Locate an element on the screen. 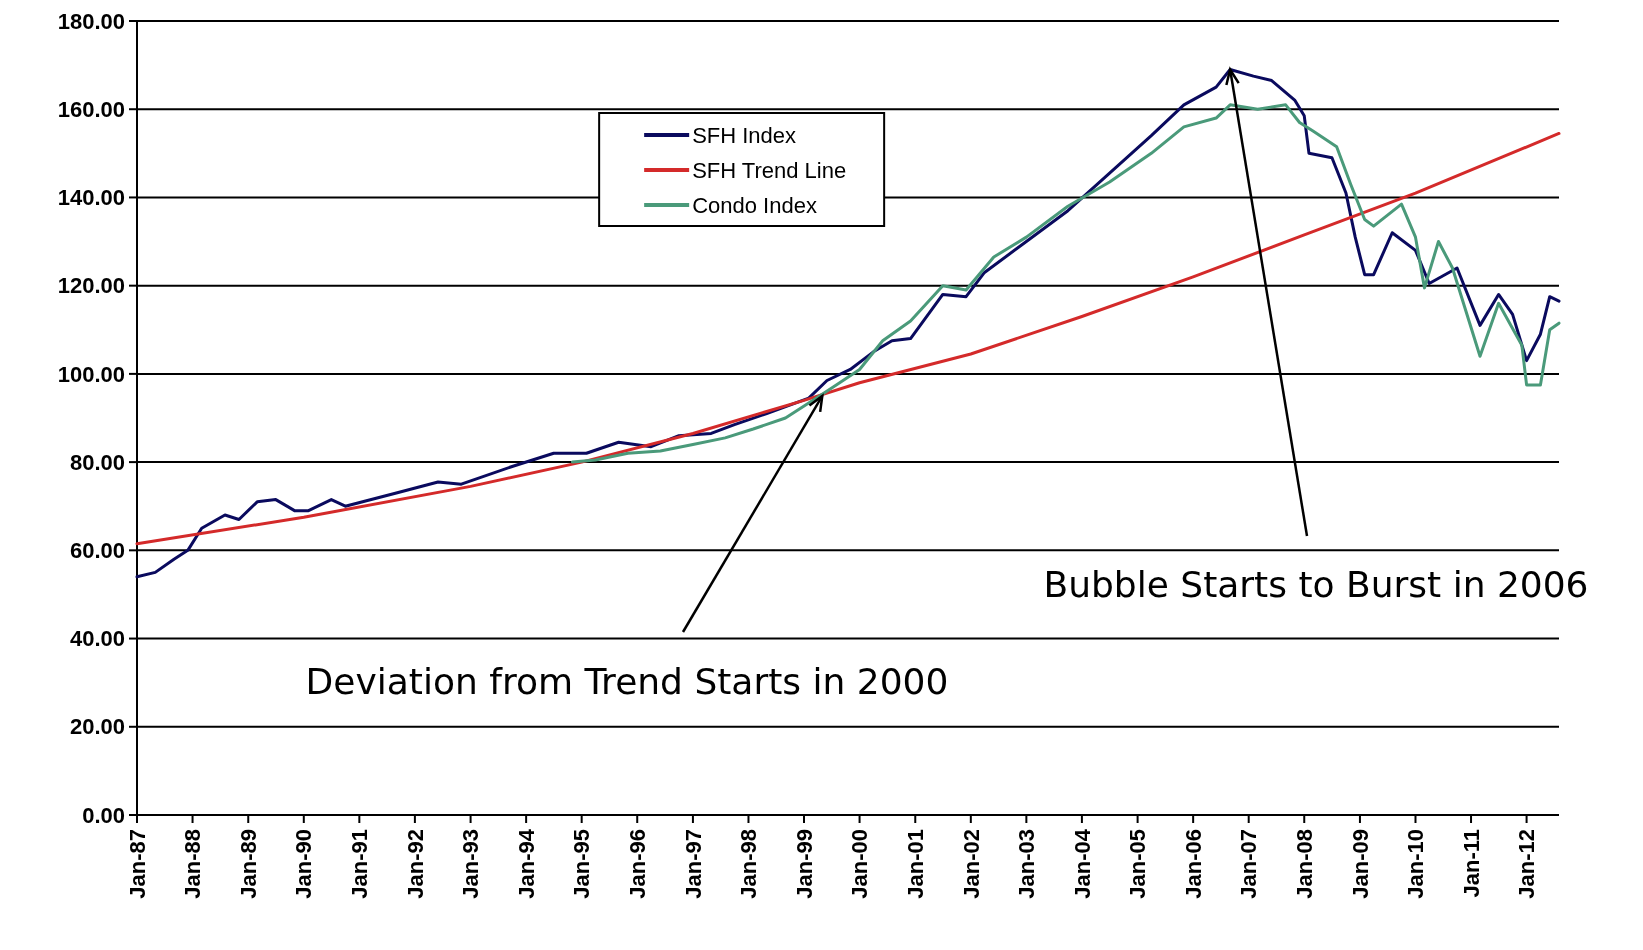 The height and width of the screenshot is (950, 1643). x-tick-label: Jan-11 is located at coordinates (1471, 863).